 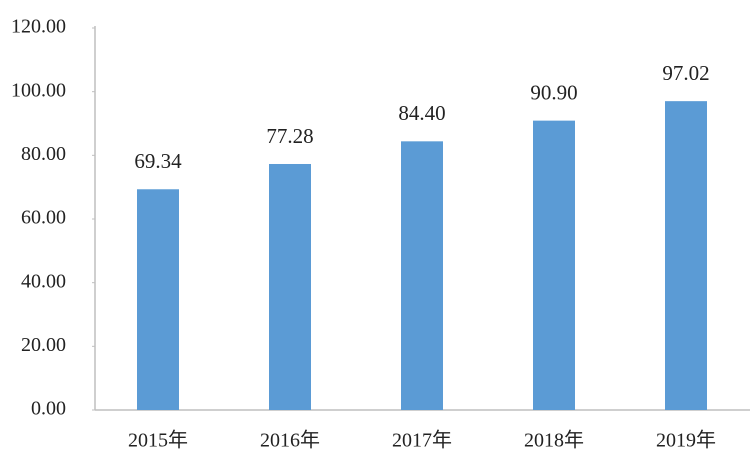 I want to click on x-tick-label: 2017年, so click(x=422, y=440).